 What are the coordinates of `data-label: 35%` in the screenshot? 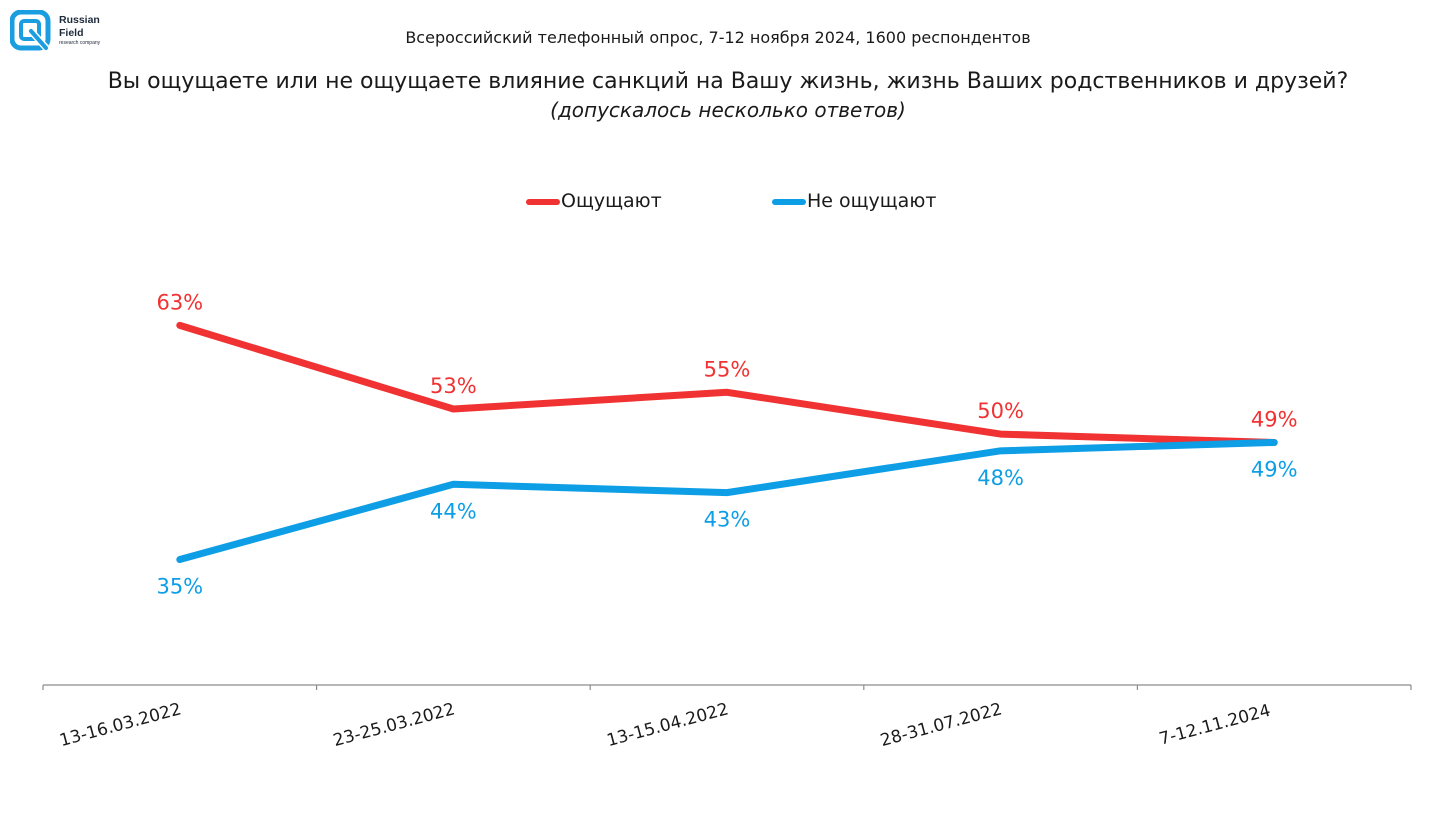 It's located at (179, 587).